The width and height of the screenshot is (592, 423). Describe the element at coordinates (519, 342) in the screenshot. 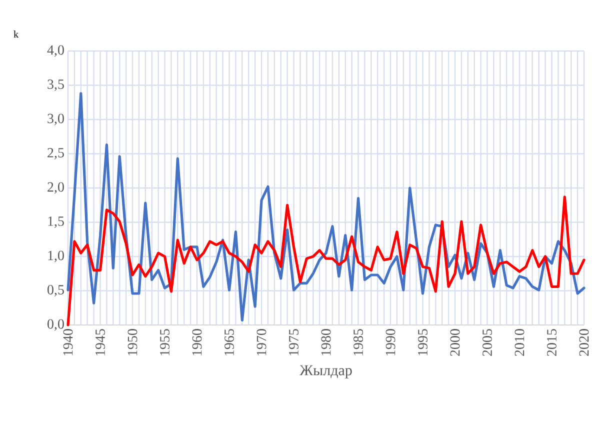

I see `x-tick-label: 2010` at that location.